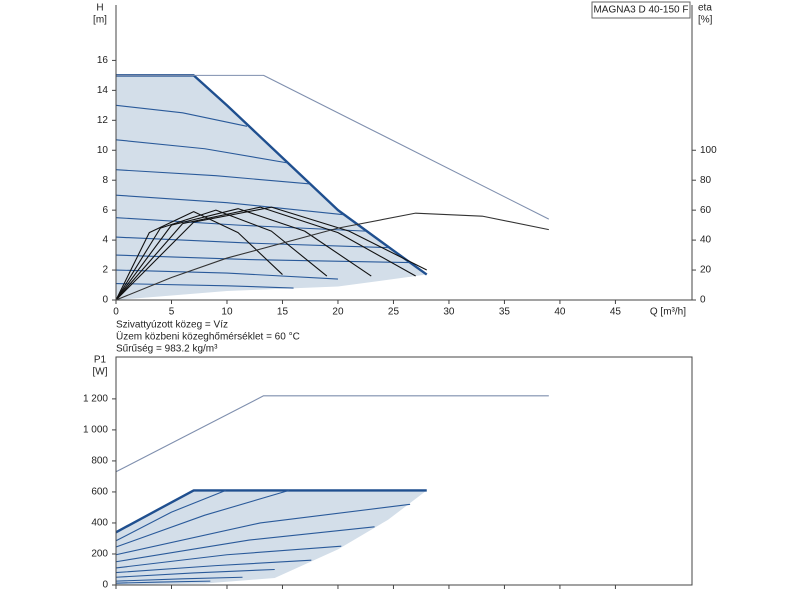 Image resolution: width=800 pixels, height=600 pixels. What do you see at coordinates (172, 312) in the screenshot?
I see `x-tick-label: 5` at bounding box center [172, 312].